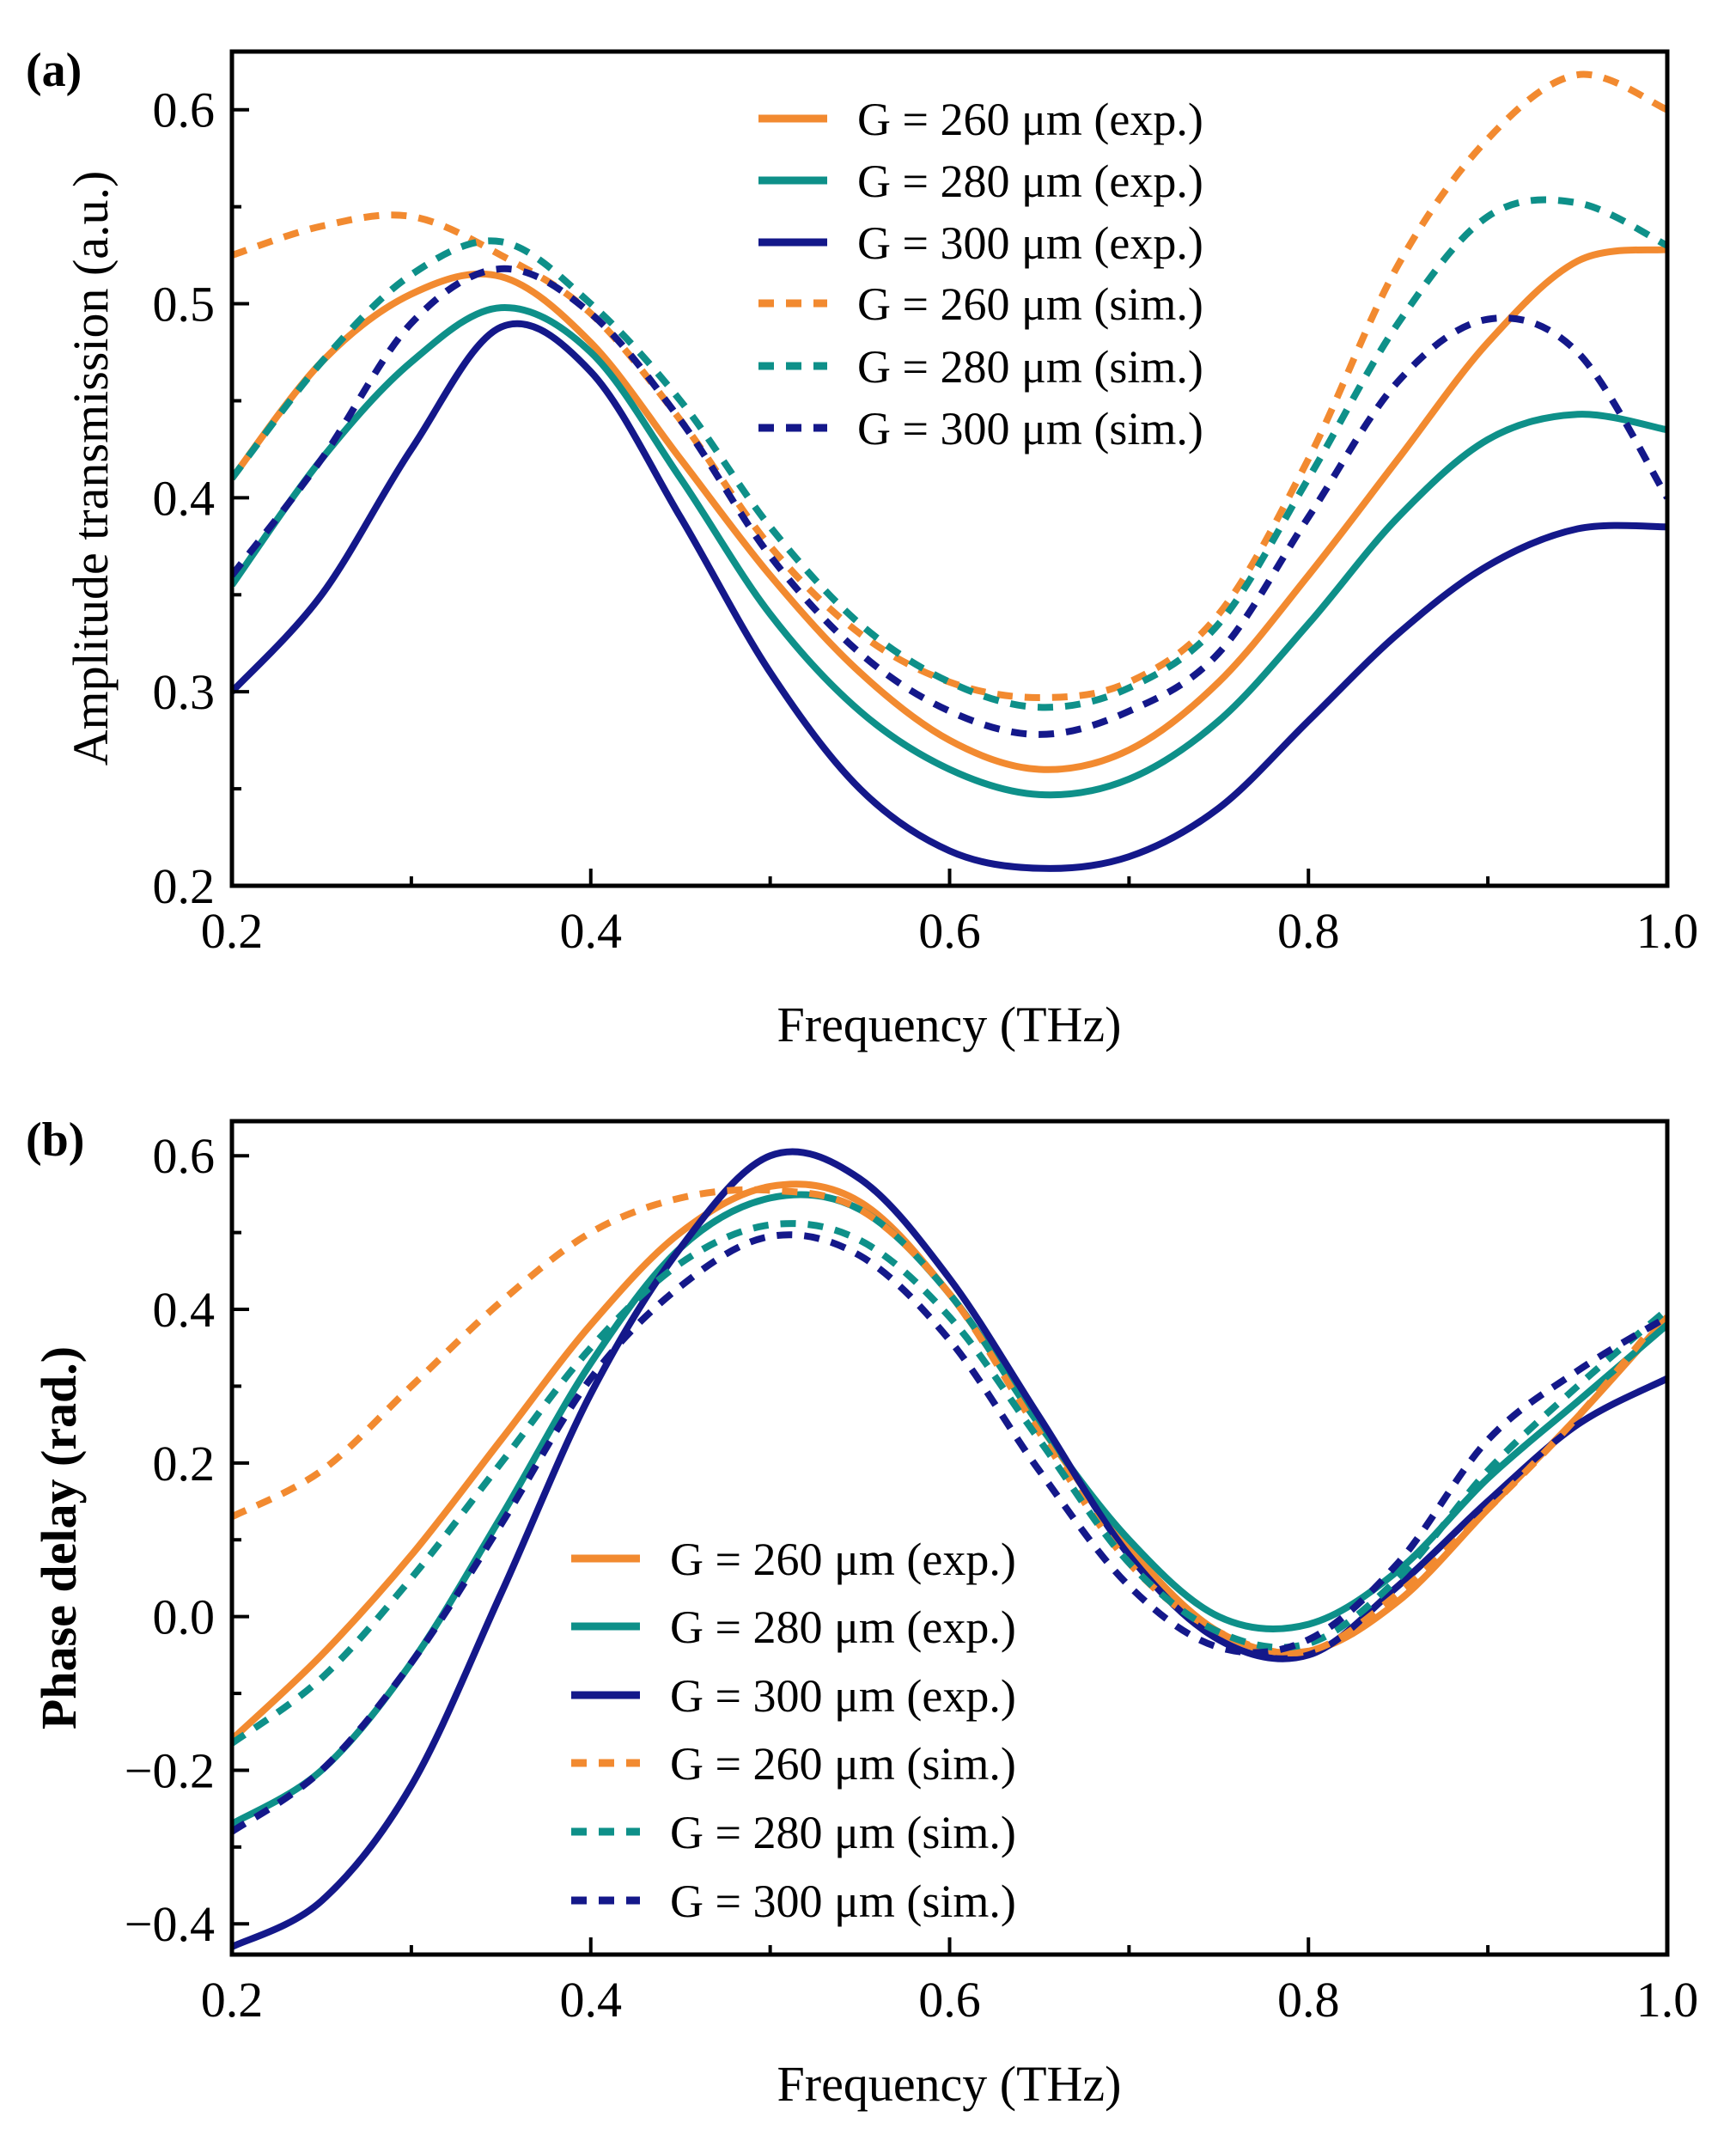 This screenshot has width=1736, height=2141. I want to click on panel-label: (b), so click(55, 1140).